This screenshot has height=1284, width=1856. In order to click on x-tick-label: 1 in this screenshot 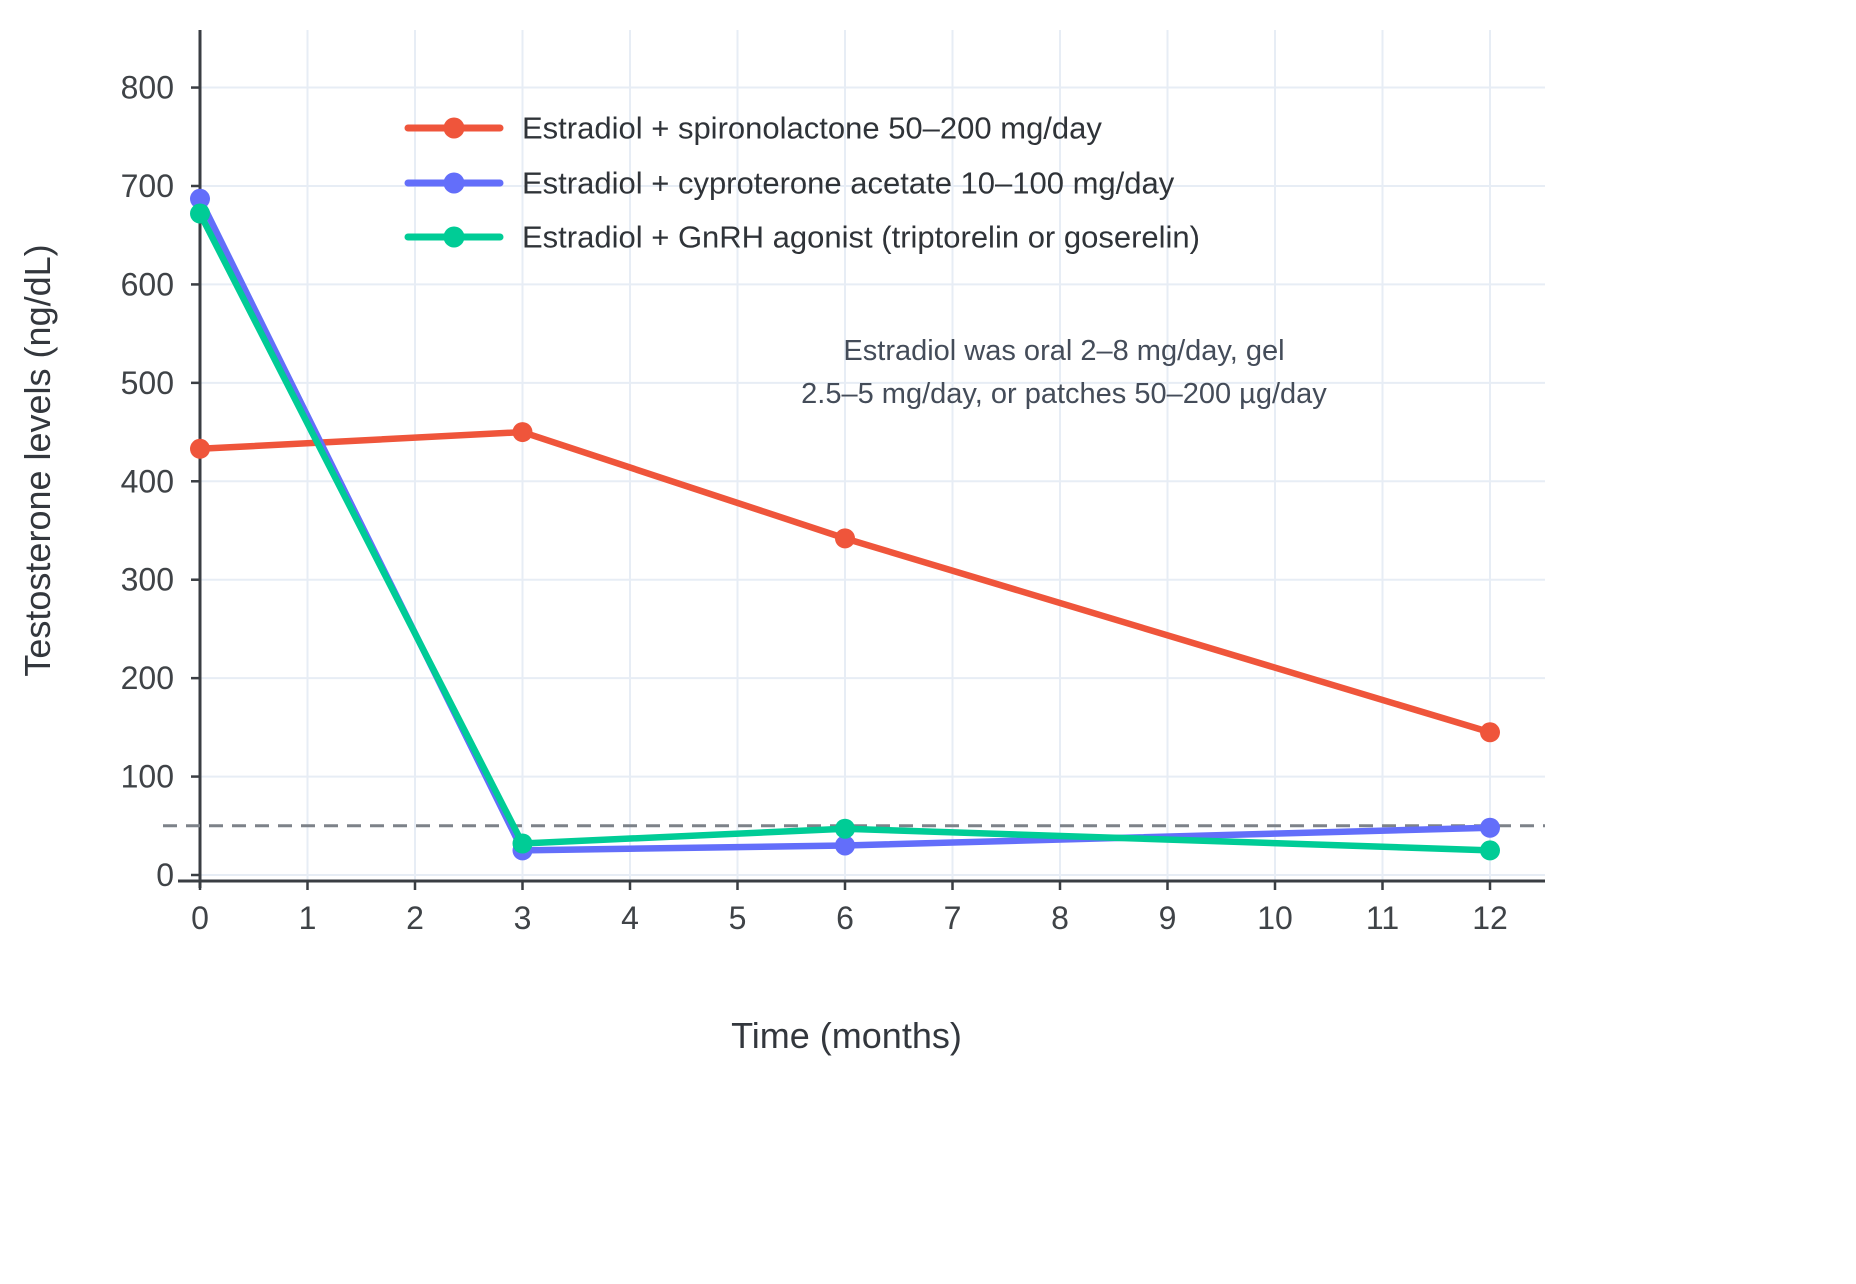, I will do `click(308, 918)`.